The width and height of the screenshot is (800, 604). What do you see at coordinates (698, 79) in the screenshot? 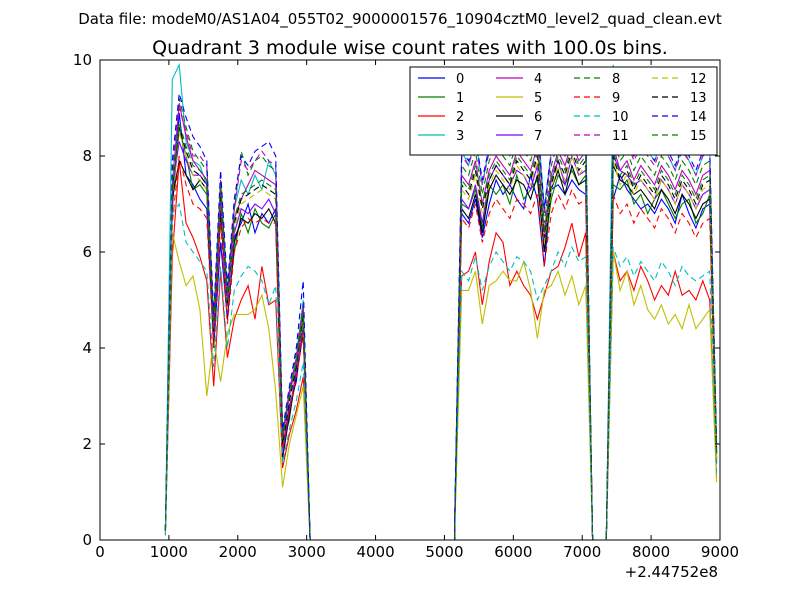
I see `legend-label-12: 12` at bounding box center [698, 79].